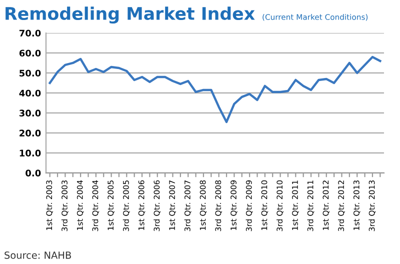  What do you see at coordinates (130, 15) in the screenshot?
I see `chart-title: Remodeling Market Index` at bounding box center [130, 15].